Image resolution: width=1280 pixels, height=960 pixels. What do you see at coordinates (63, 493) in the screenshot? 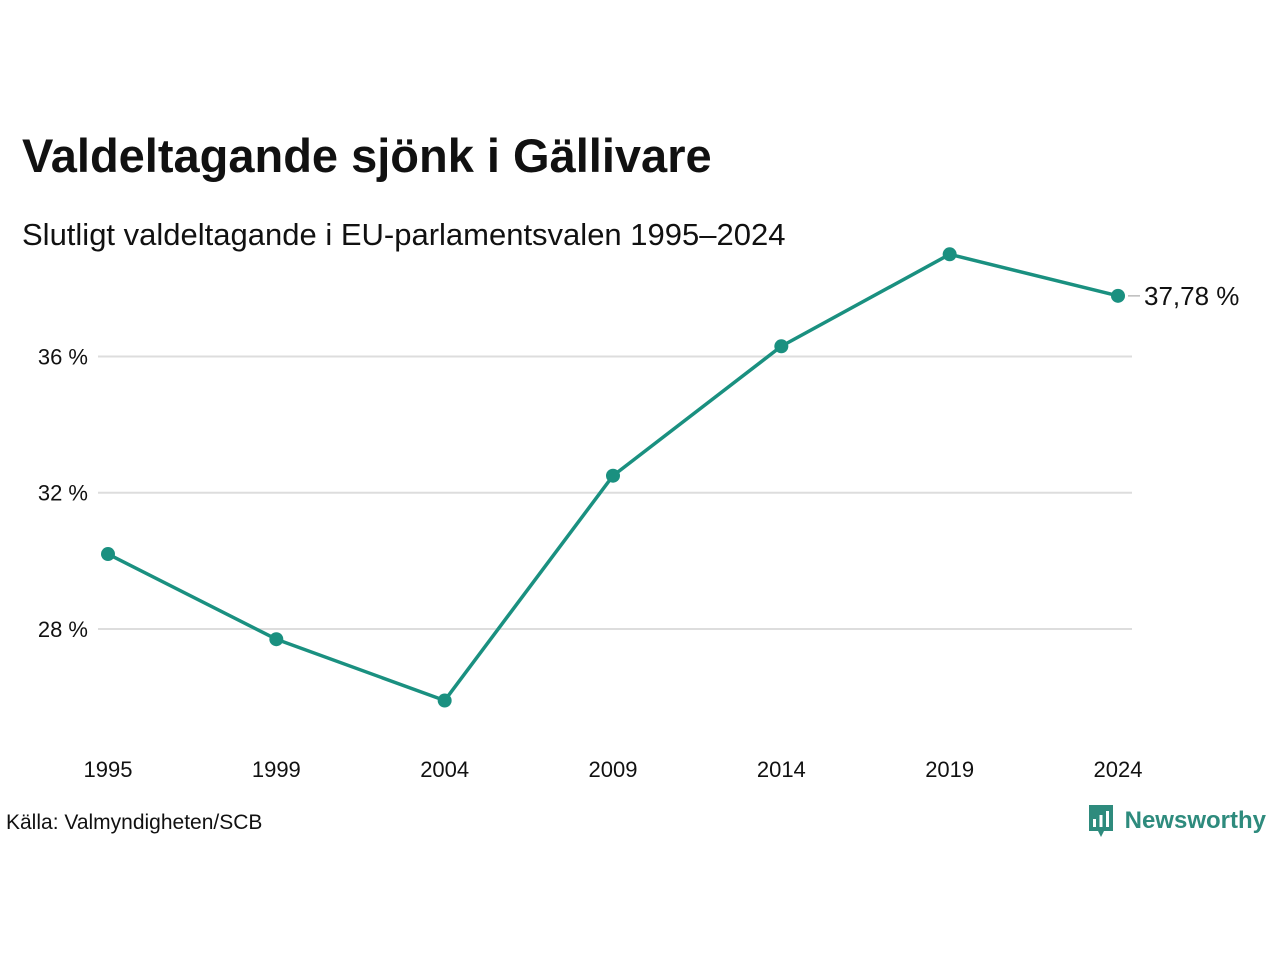
I see `y-tick-label: 32 %` at bounding box center [63, 493].